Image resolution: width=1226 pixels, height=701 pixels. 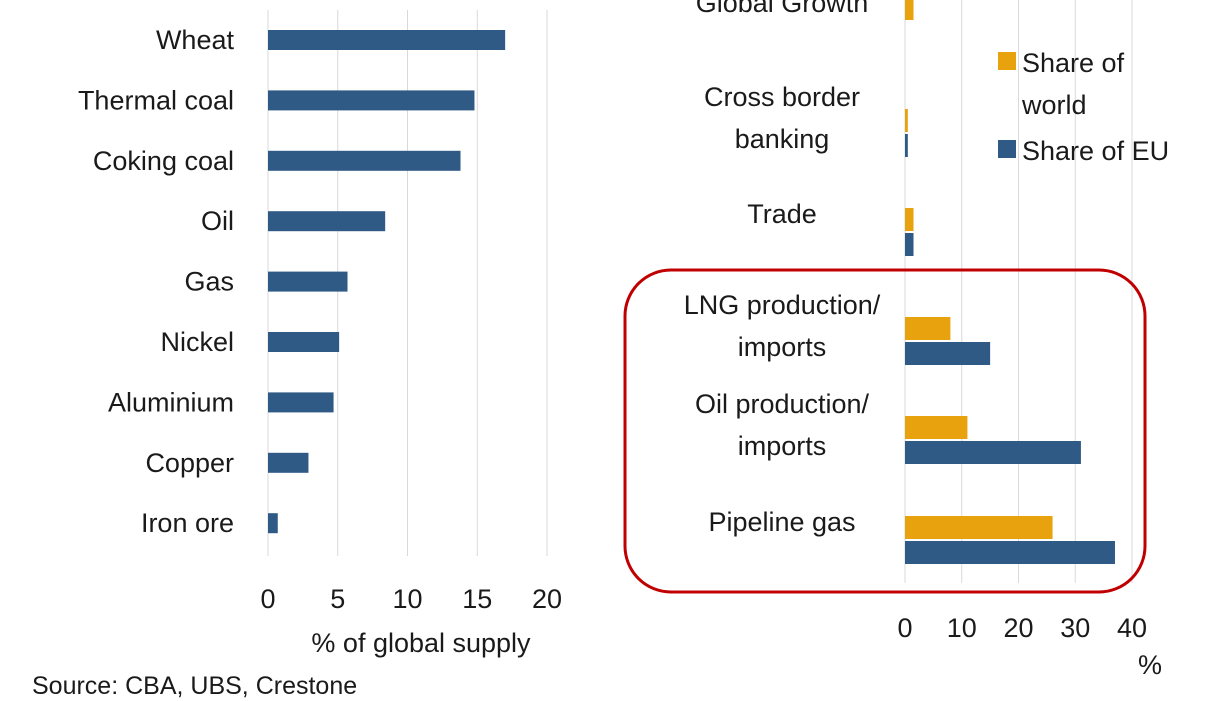 I want to click on legend: Share of world Share of EU, so click(x=1083, y=107).